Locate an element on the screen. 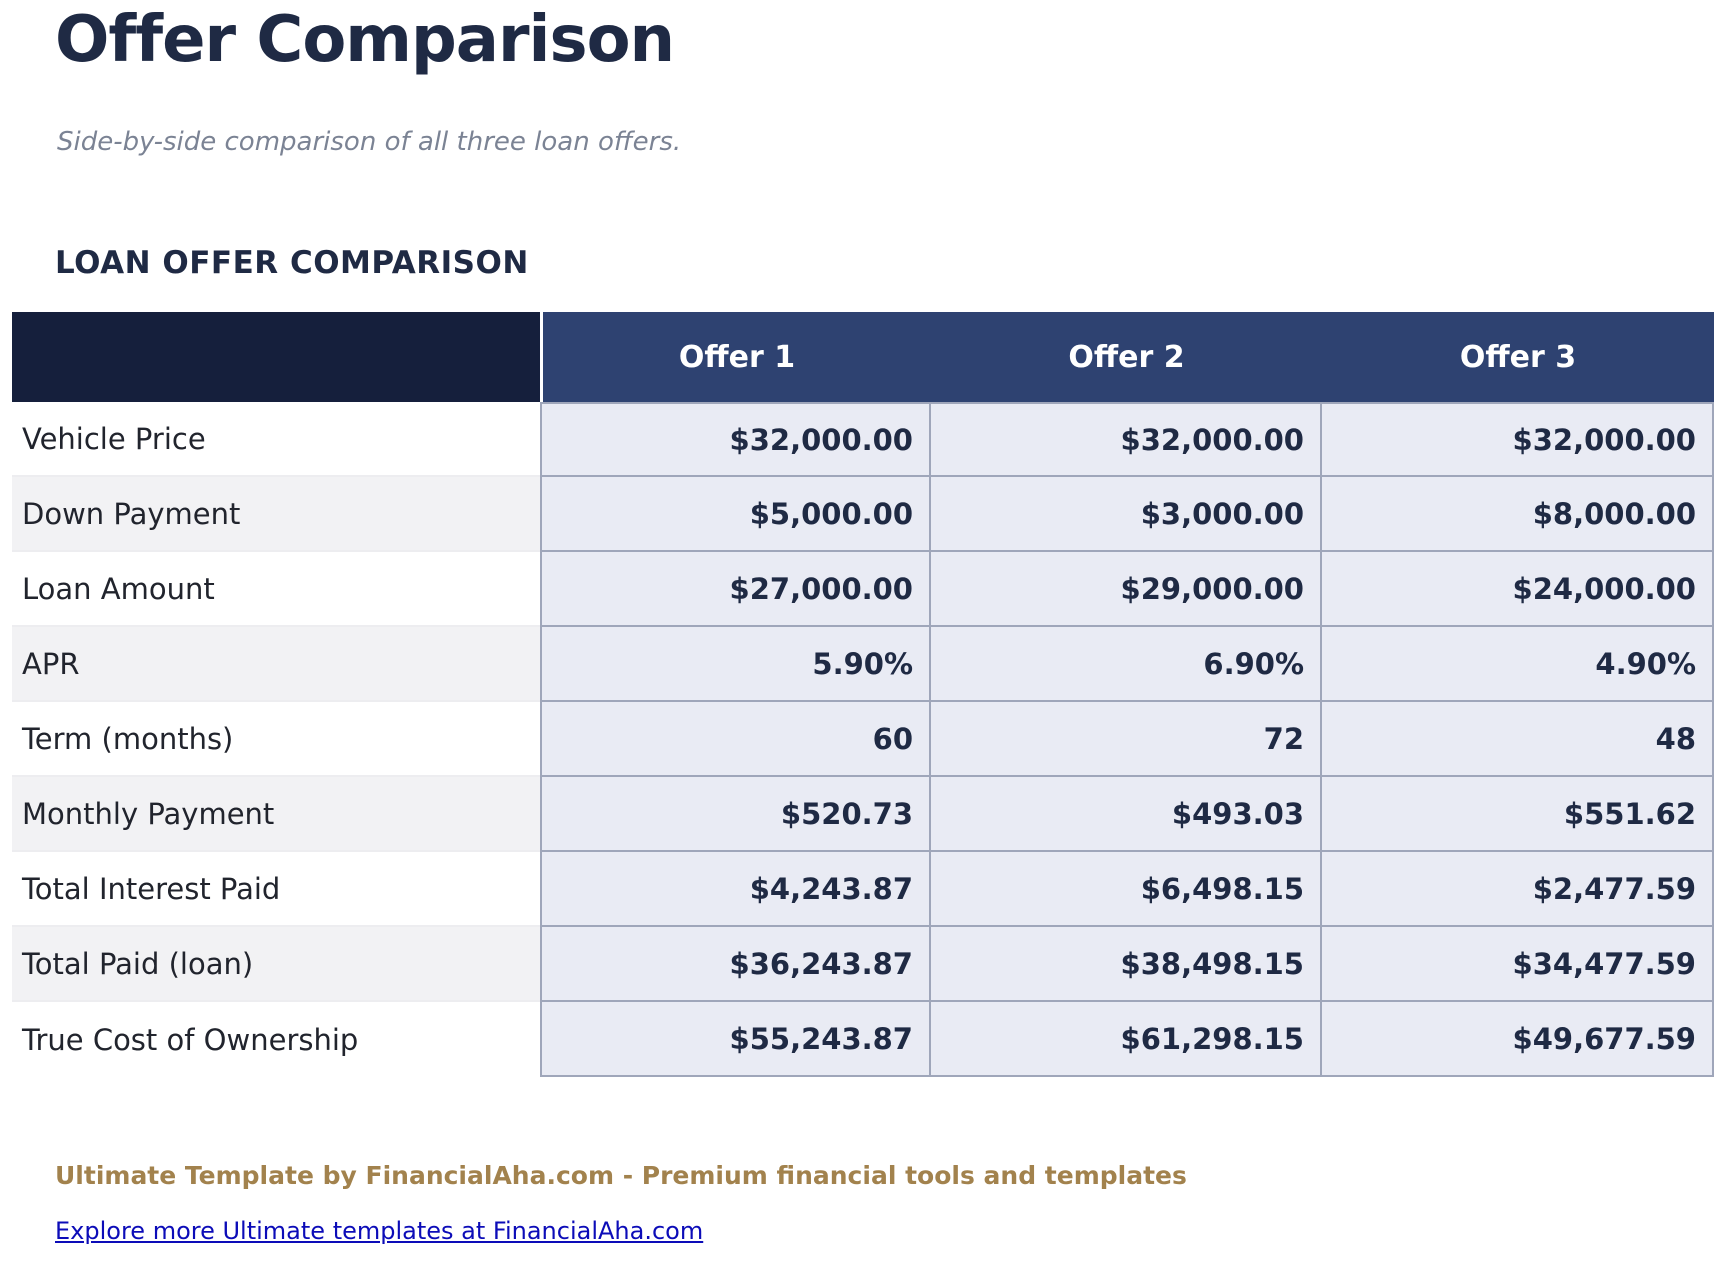 The width and height of the screenshot is (1733, 1264). cell-offer-2: $29,000.00 is located at coordinates (1126, 589).